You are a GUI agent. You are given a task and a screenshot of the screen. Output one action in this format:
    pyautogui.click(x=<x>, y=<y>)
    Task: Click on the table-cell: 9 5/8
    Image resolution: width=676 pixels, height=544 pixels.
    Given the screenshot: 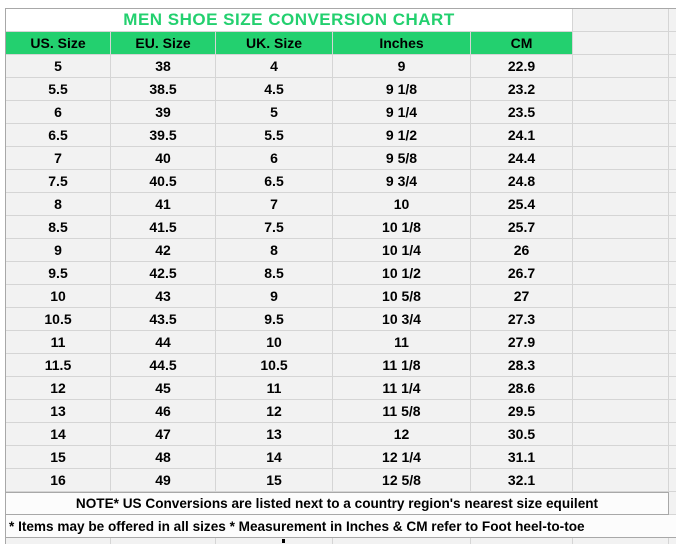 What is the action you would take?
    pyautogui.click(x=402, y=158)
    